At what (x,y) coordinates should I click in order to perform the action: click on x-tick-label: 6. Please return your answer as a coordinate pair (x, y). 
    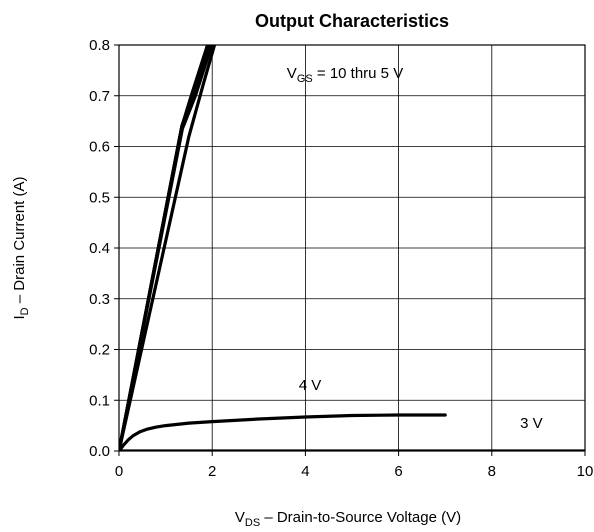
    Looking at the image, I should click on (398, 471).